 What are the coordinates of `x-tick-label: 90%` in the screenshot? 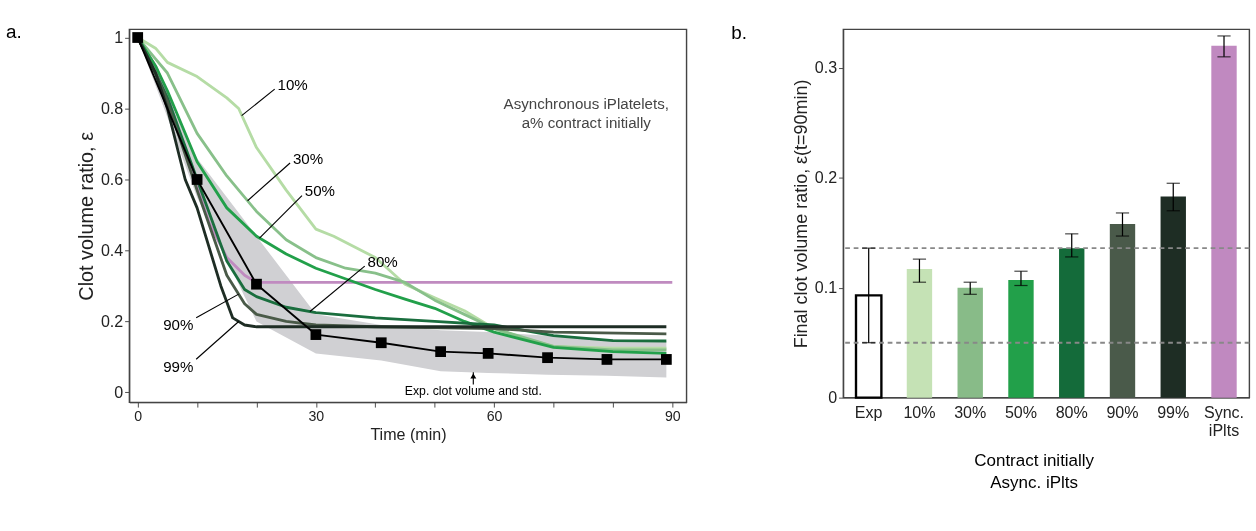 It's located at (1122, 411).